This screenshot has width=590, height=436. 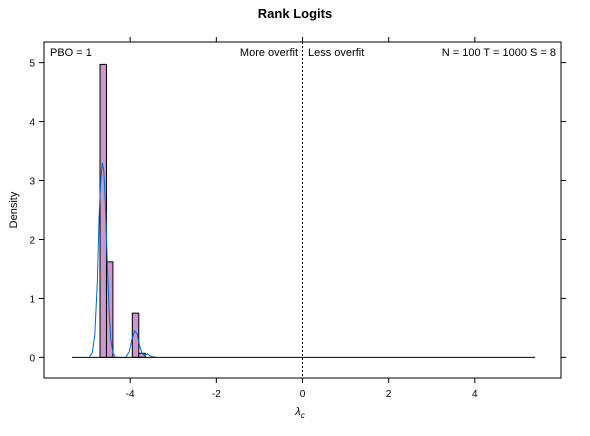 I want to click on x-axis-label: λc, so click(x=299, y=413).